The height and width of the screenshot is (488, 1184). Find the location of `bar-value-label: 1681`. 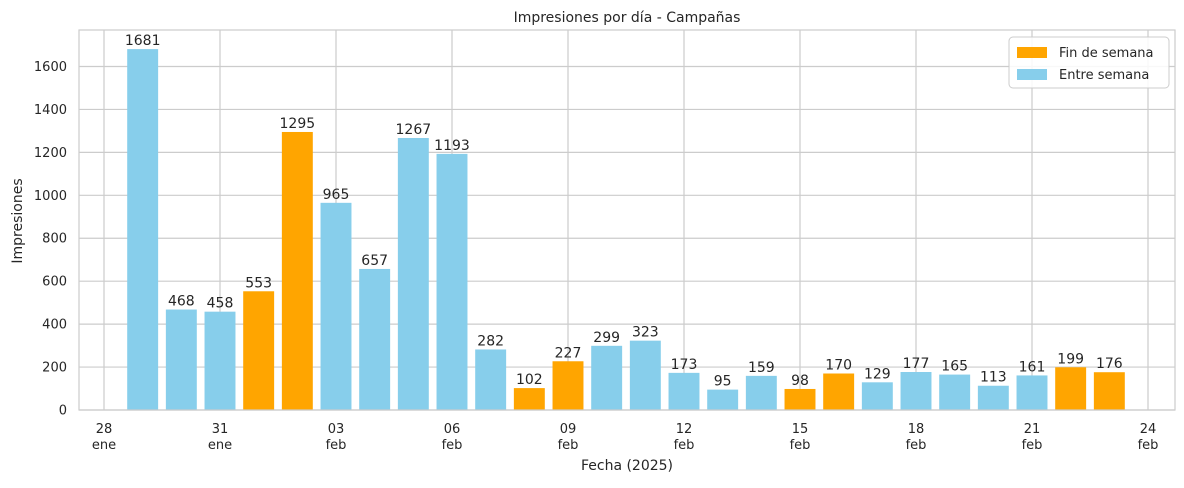

bar-value-label: 1681 is located at coordinates (143, 41).